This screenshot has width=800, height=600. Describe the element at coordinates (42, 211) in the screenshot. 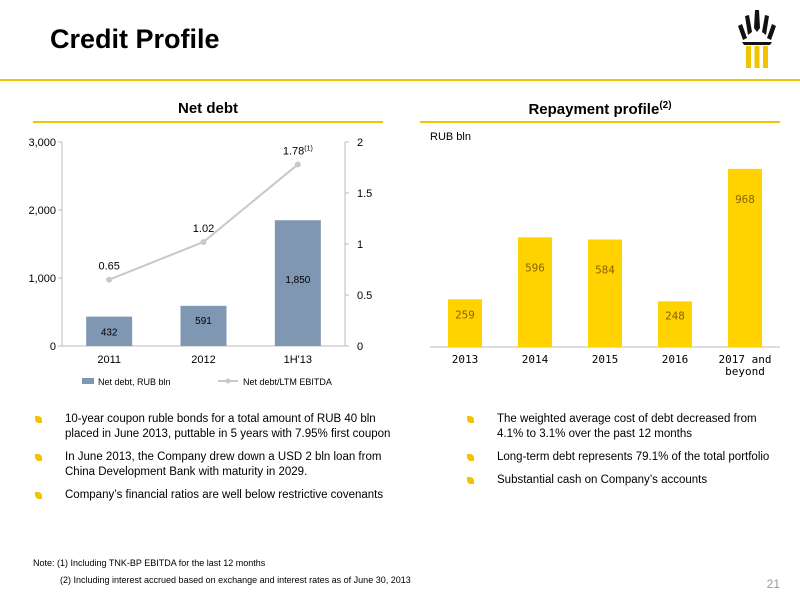

I see `left-y-tick-label: 2,000` at that location.